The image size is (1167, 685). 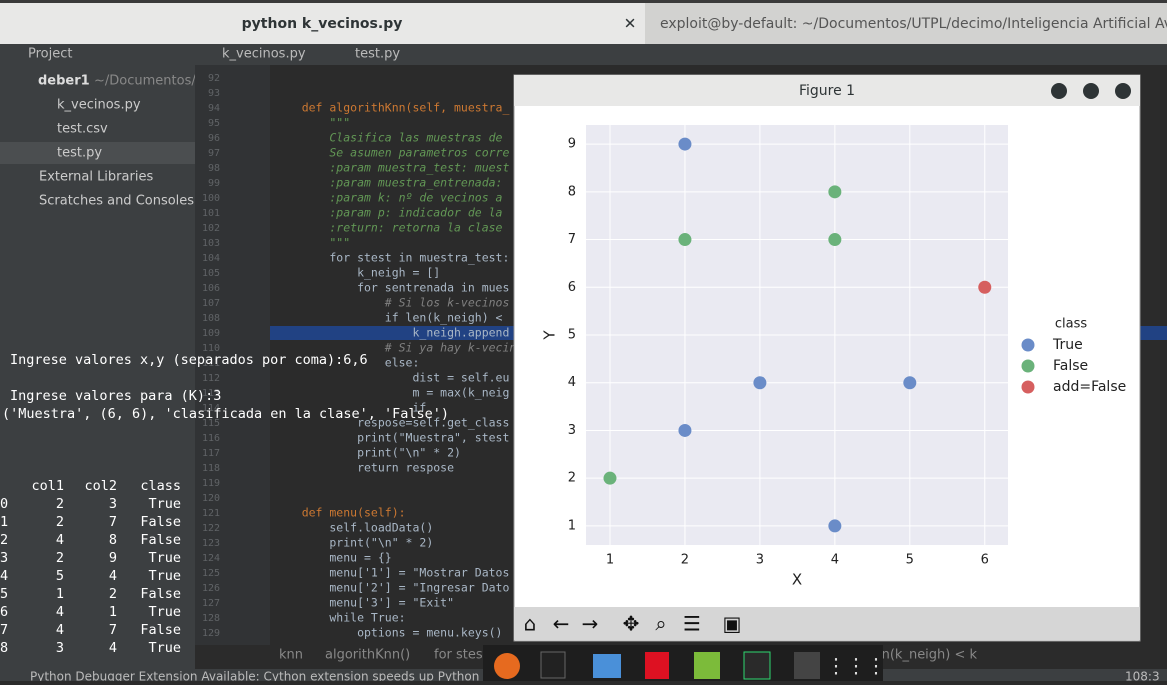 I want to click on code-line: menu['3'] = "Exit", so click(x=364, y=603).